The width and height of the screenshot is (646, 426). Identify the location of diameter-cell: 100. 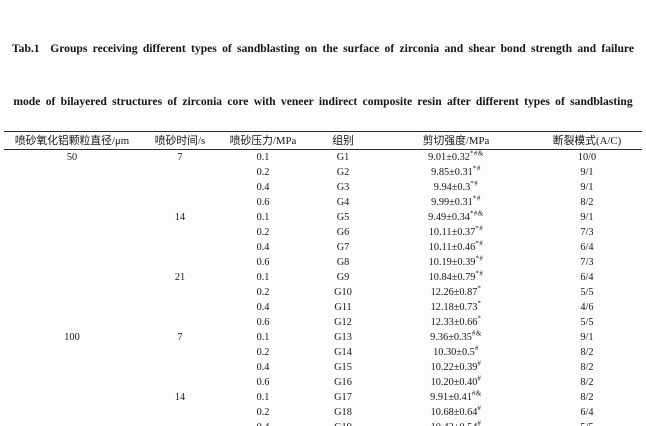
(72, 337).